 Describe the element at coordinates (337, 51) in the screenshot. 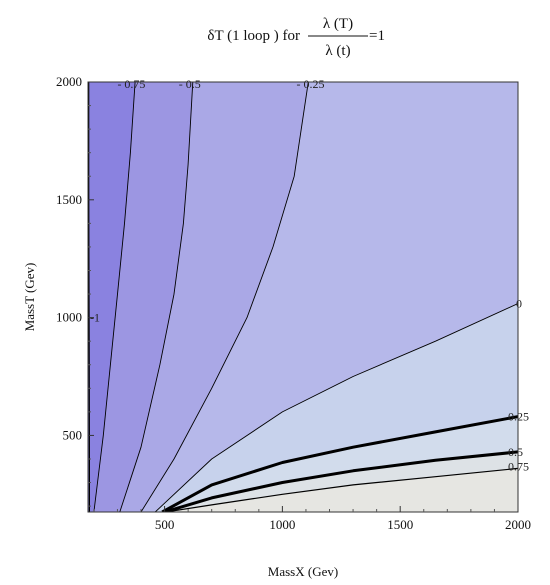

I see `title-denominator: λ (t)` at that location.